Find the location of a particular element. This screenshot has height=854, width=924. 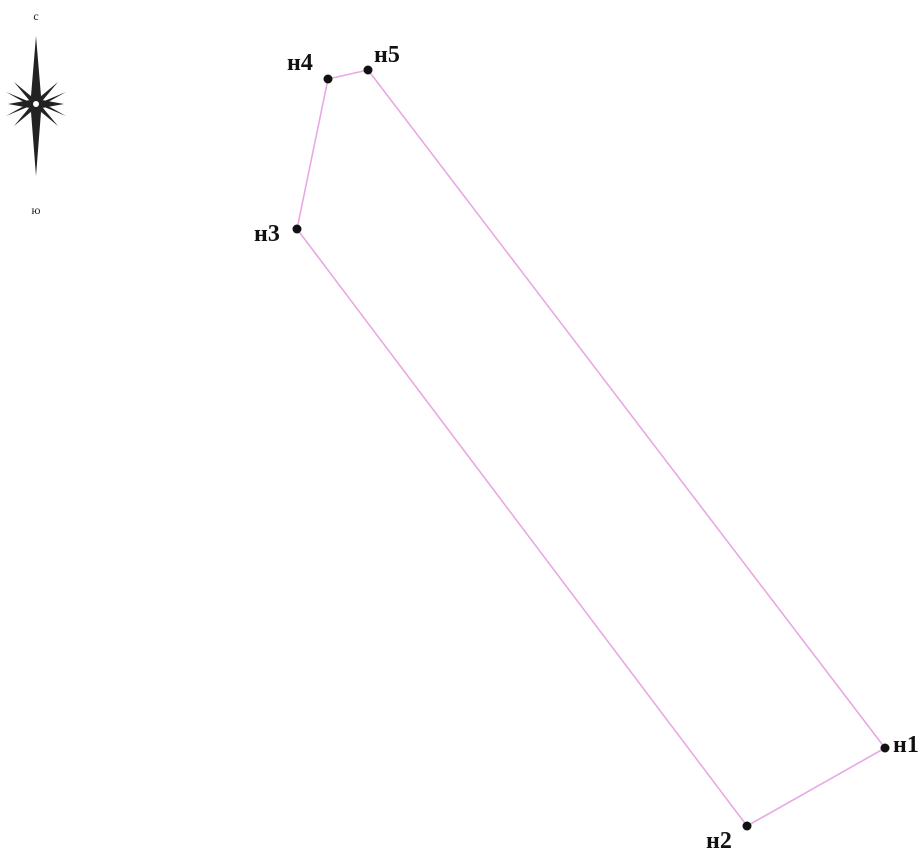

point-label-n5: н5 is located at coordinates (387, 55).